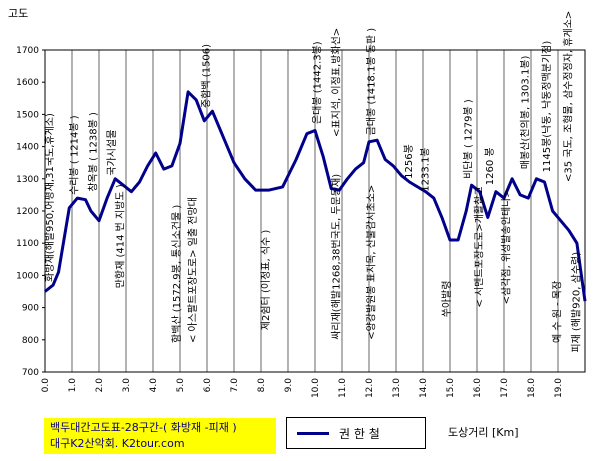  What do you see at coordinates (27, 83) in the screenshot?
I see `y-tick-label: 1600` at bounding box center [27, 83].